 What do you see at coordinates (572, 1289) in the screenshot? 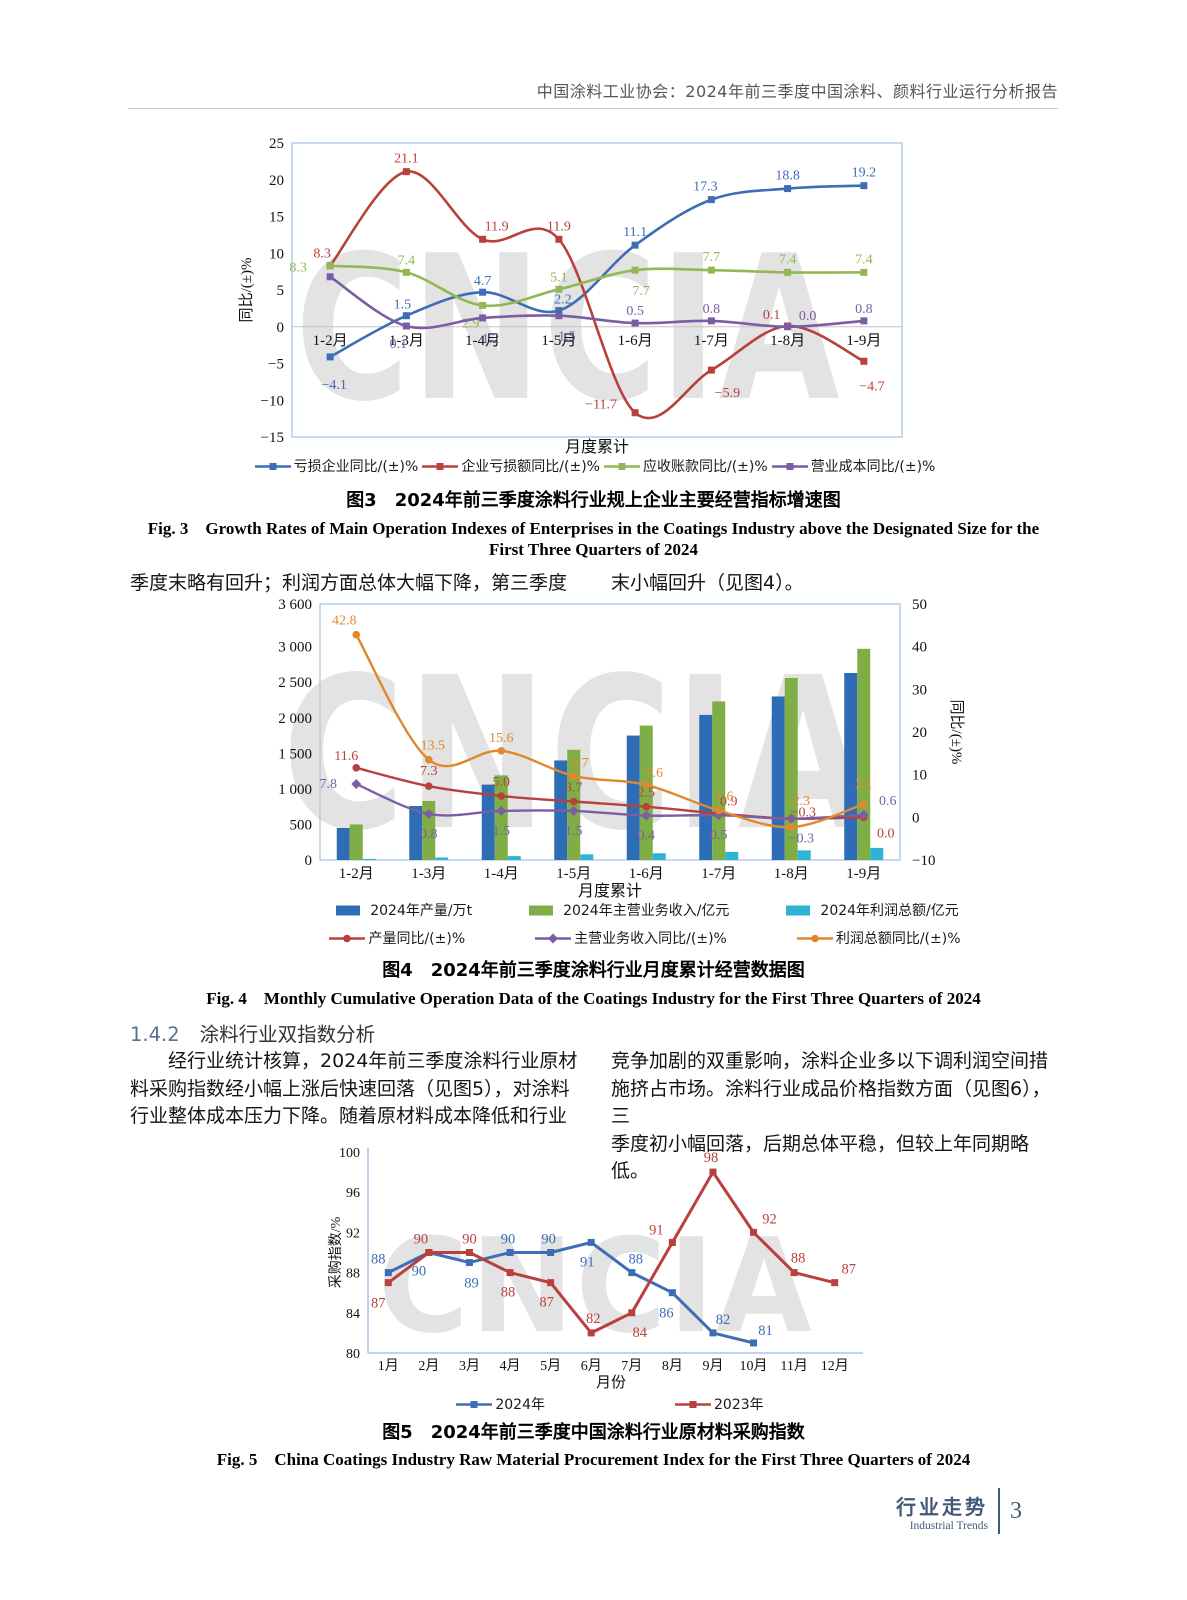
I see `line-series: 88 90 89 90 90 91 88 86 82 81` at bounding box center [572, 1289].